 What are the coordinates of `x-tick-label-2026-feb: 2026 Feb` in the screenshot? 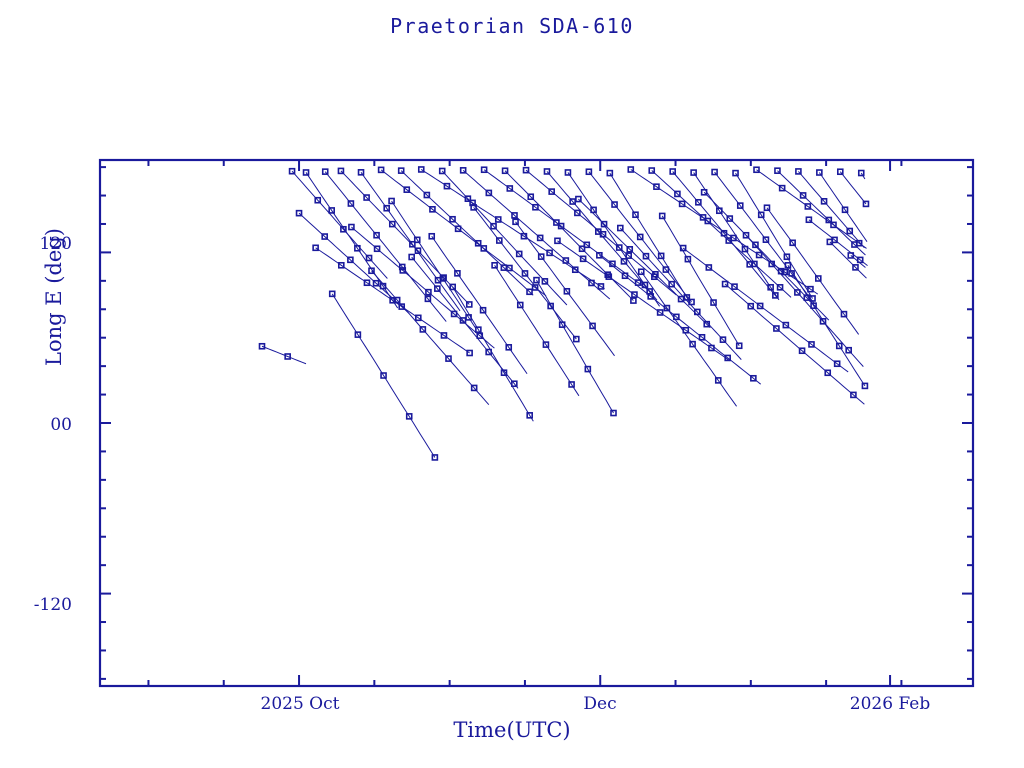 It's located at (890, 704).